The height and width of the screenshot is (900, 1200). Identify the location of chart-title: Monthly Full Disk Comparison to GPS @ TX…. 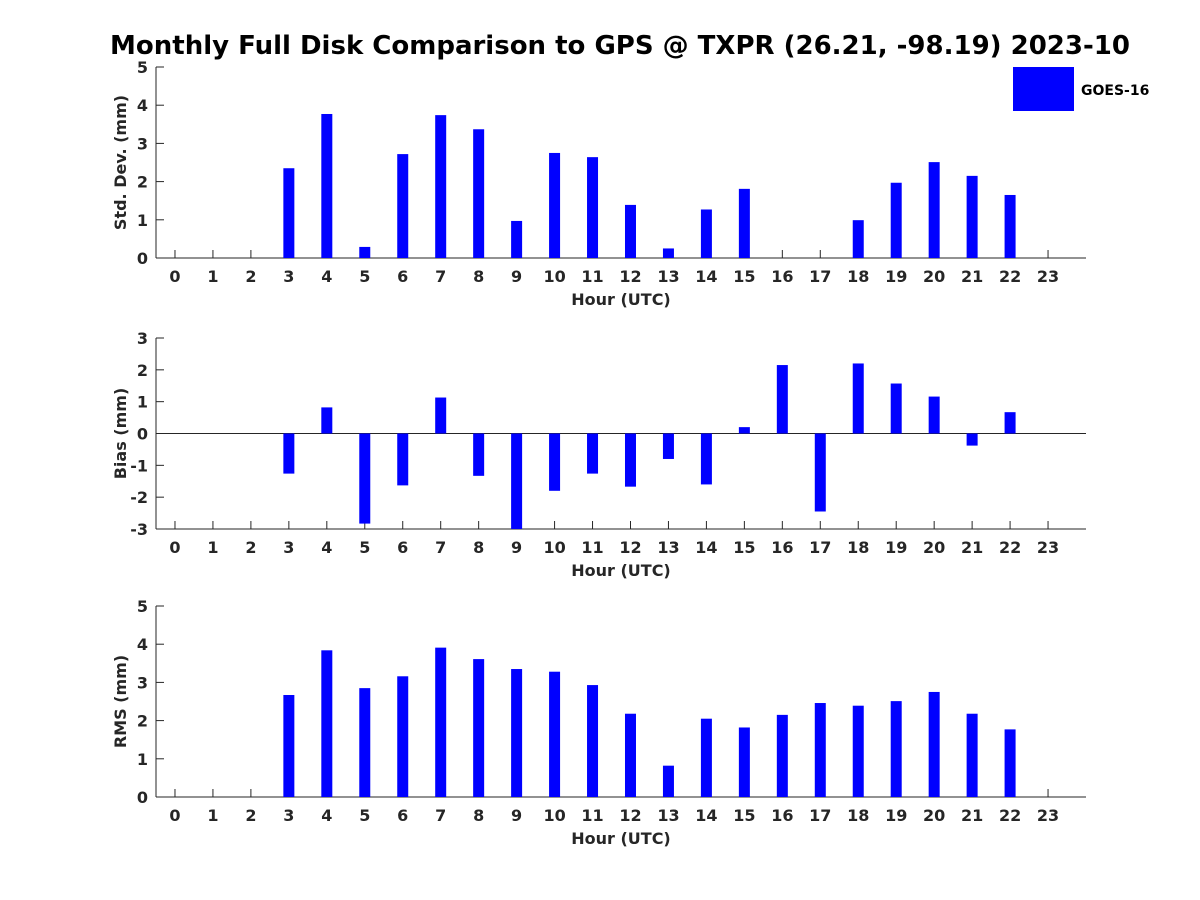
(620, 46).